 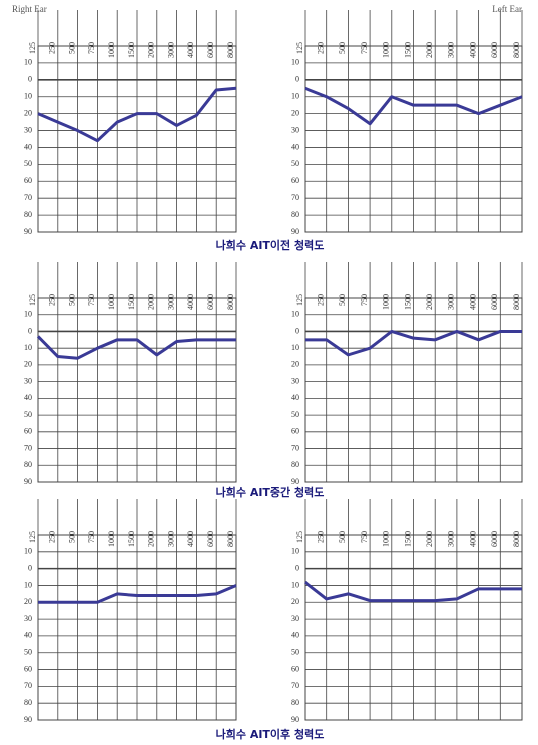 I want to click on chart-title: 나희수 AIT이전 청력도, so click(x=270, y=245).